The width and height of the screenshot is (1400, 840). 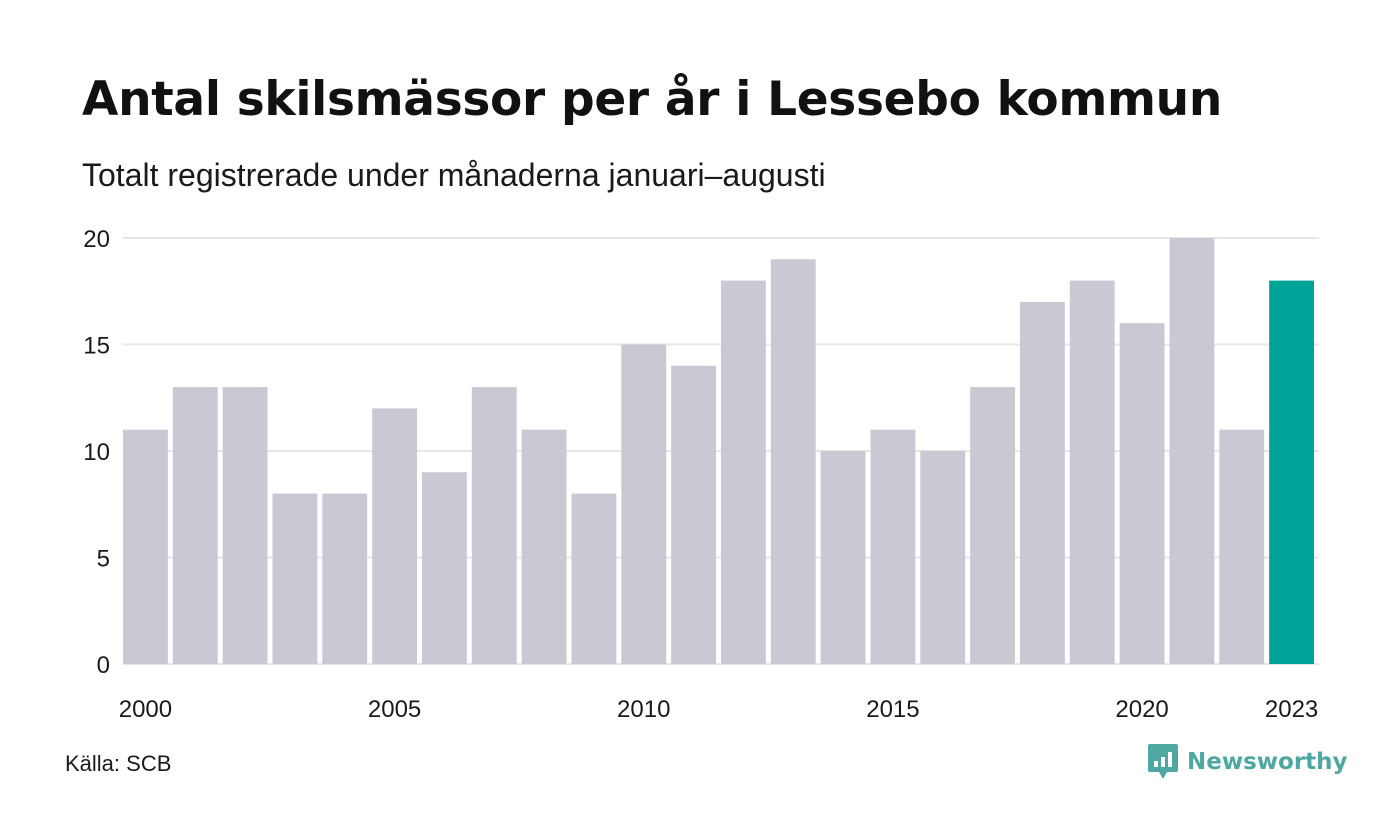 I want to click on bar-2004, so click(x=345, y=578).